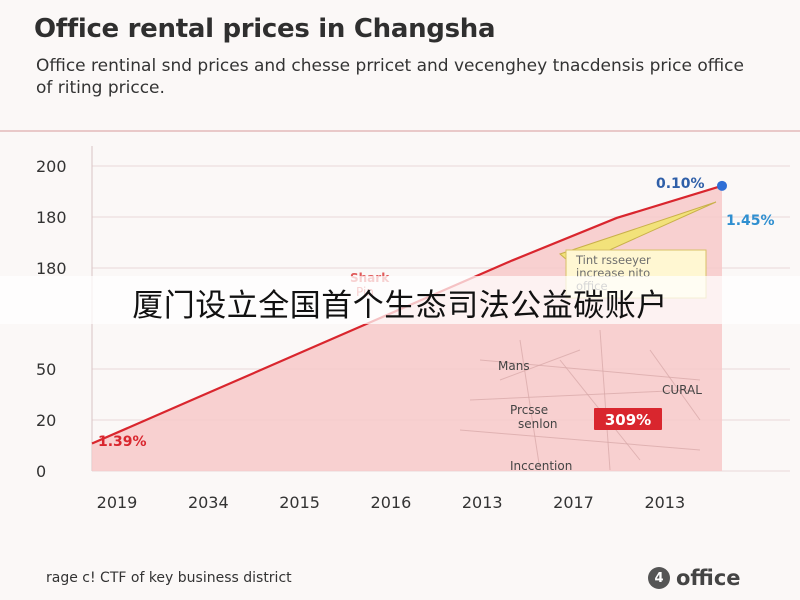 This screenshot has height=600, width=800. I want to click on map-label: CURAL, so click(682, 390).